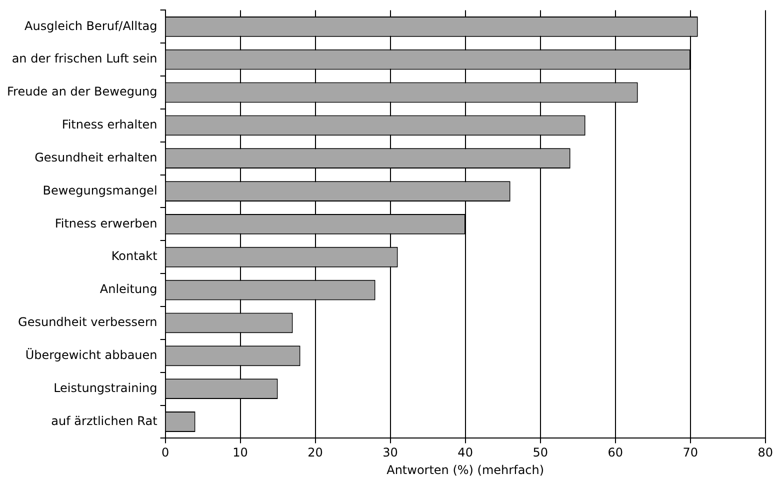 The width and height of the screenshot is (776, 480). I want to click on x-tick-label: 20, so click(315, 453).